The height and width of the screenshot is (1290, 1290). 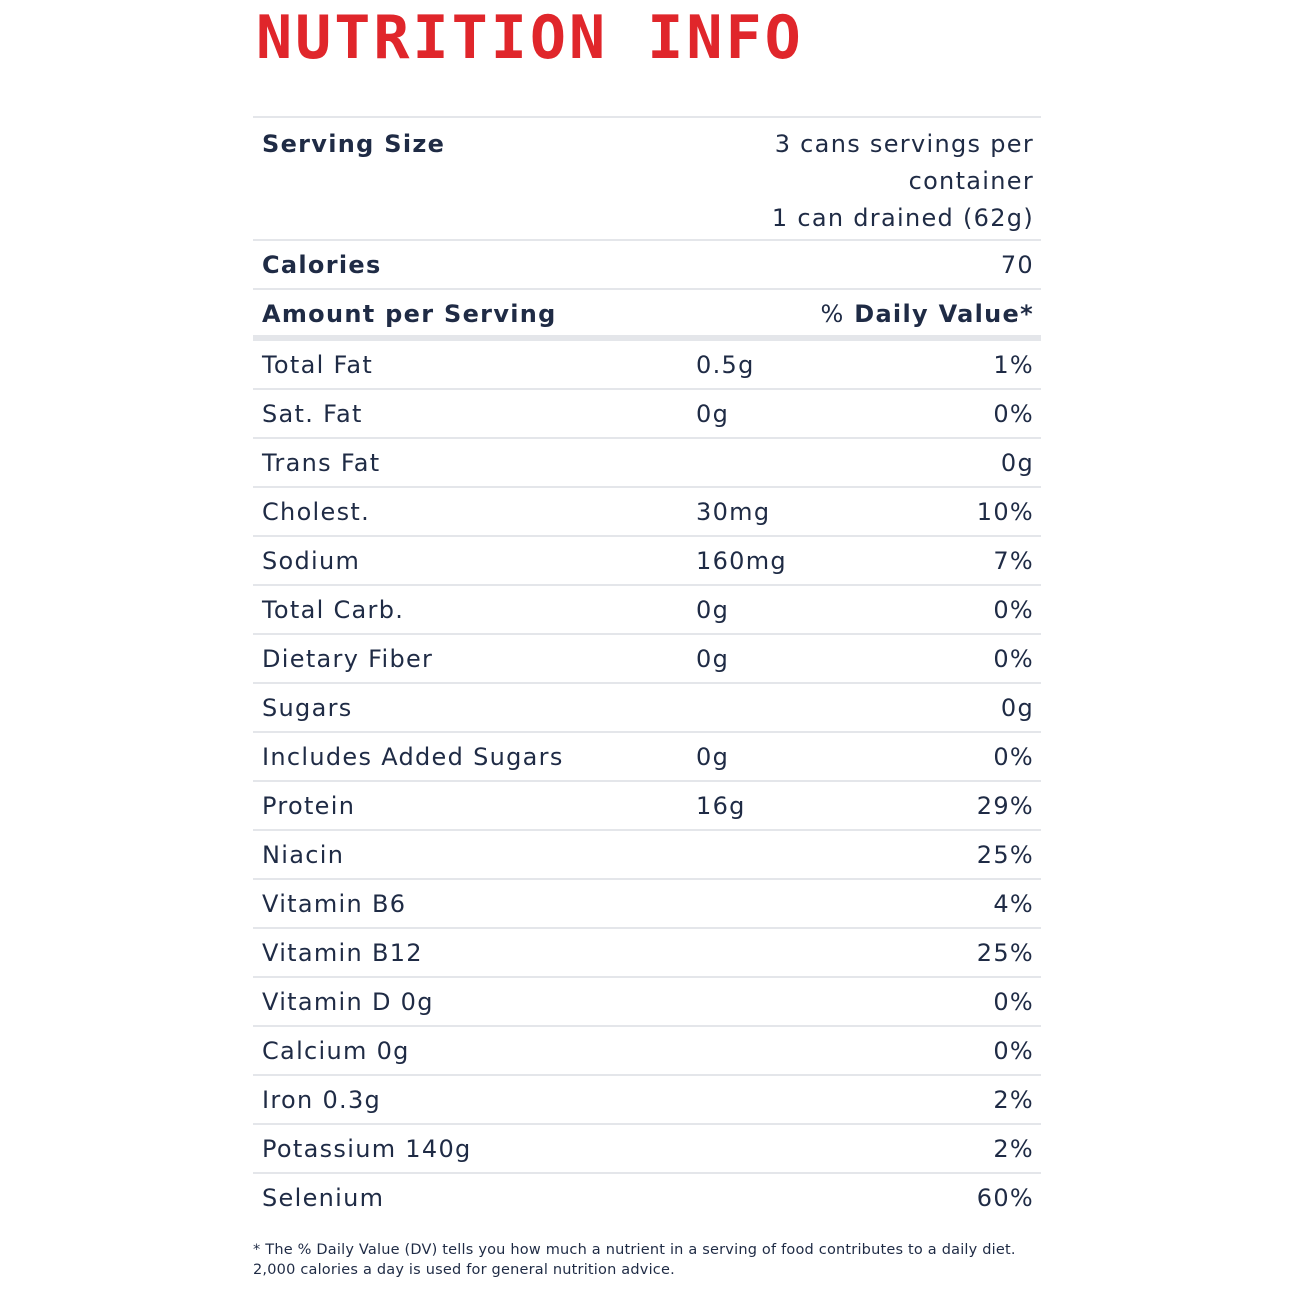 What do you see at coordinates (311, 561) in the screenshot?
I see `nutrient-label: Sodium` at bounding box center [311, 561].